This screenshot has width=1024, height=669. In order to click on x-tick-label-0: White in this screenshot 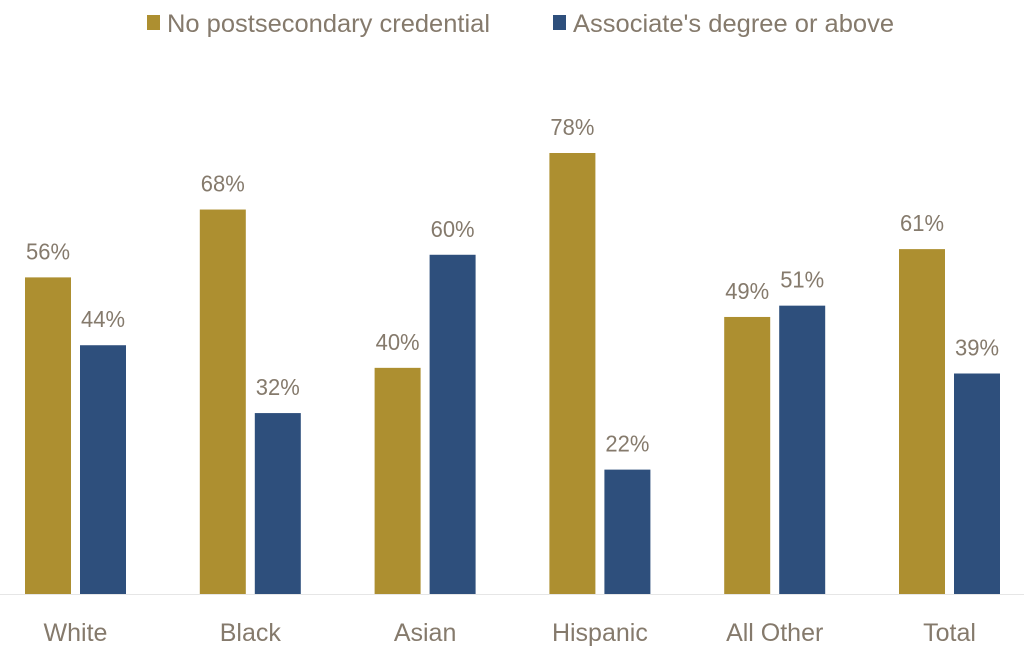, I will do `click(76, 633)`.